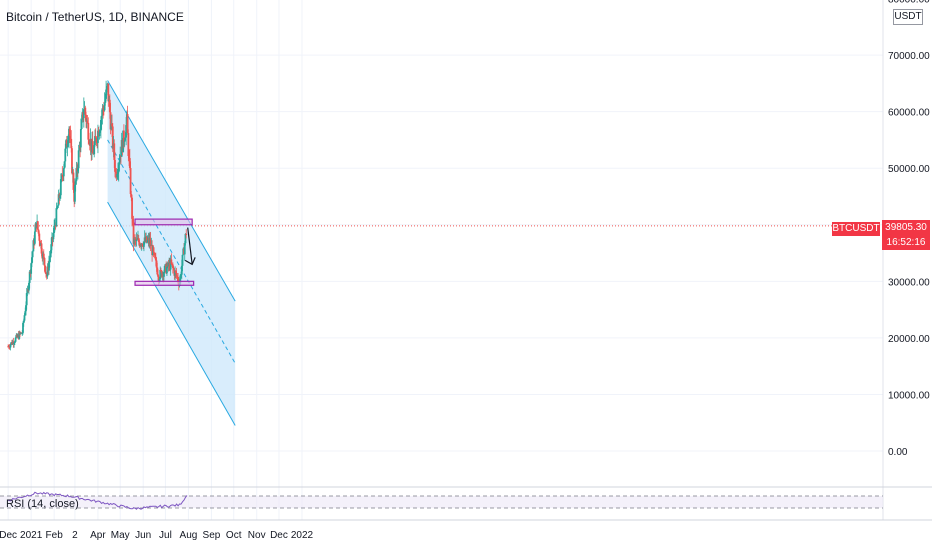  I want to click on price-tick-label: 80000.00, so click(909, 3).